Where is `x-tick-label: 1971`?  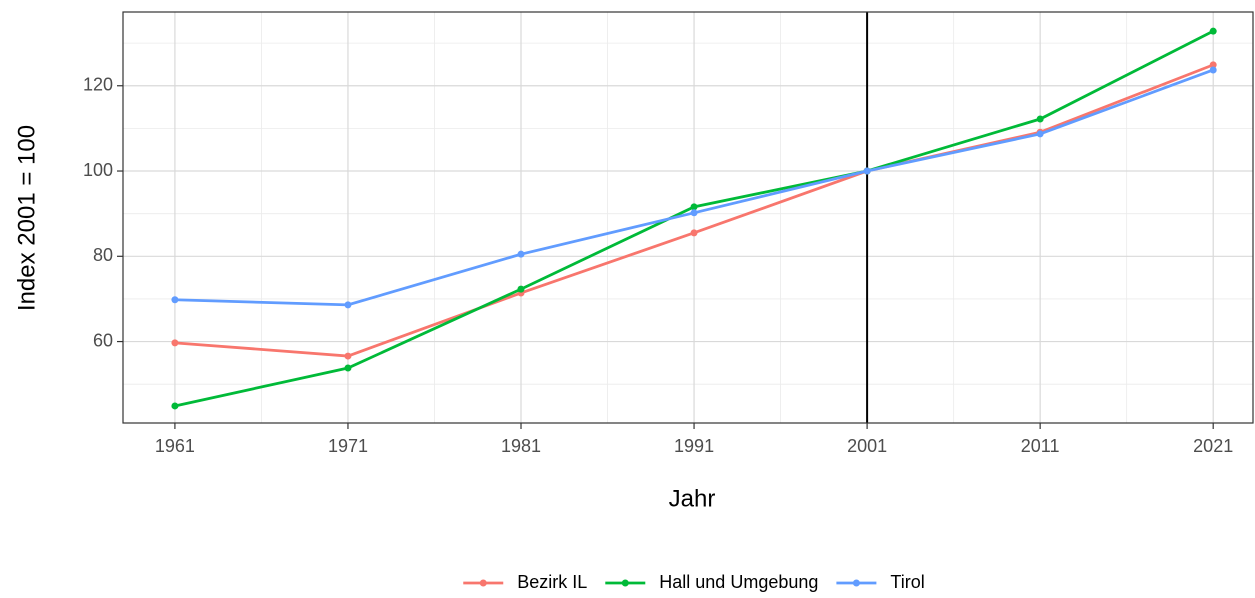
x-tick-label: 1971 is located at coordinates (348, 446).